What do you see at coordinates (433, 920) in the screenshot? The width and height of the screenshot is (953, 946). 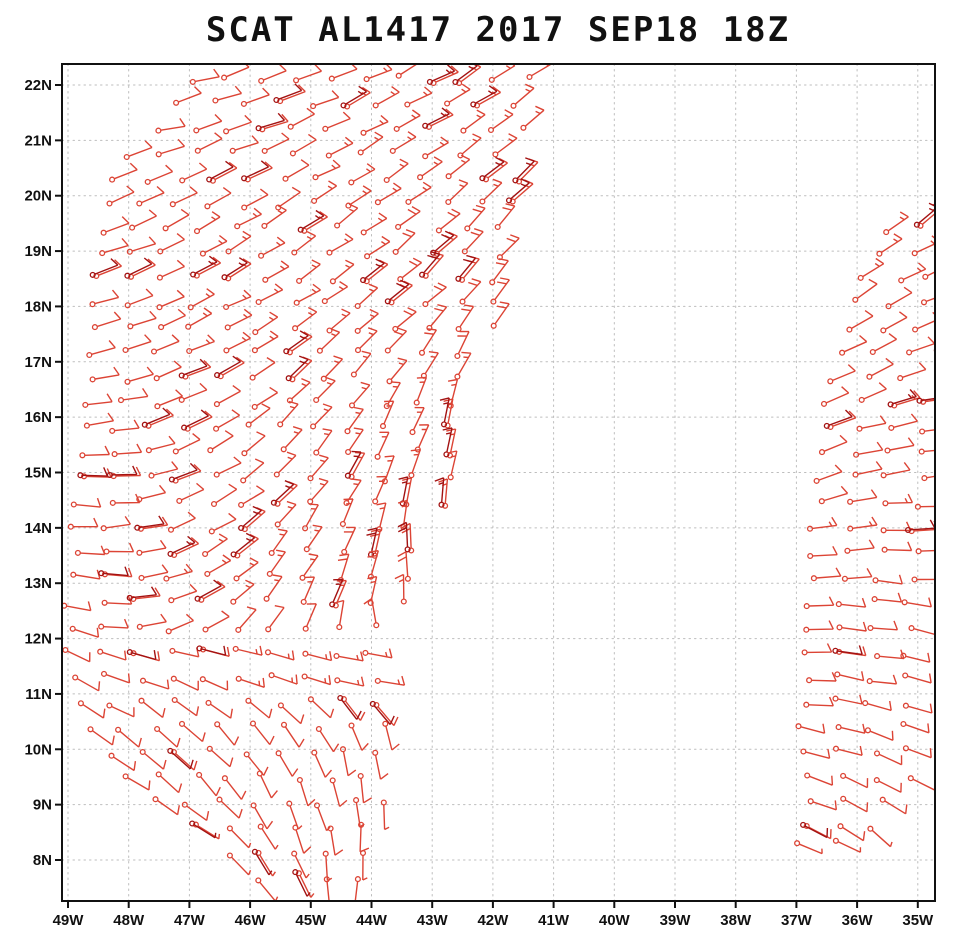 I see `x-tick-label: 43W` at bounding box center [433, 920].